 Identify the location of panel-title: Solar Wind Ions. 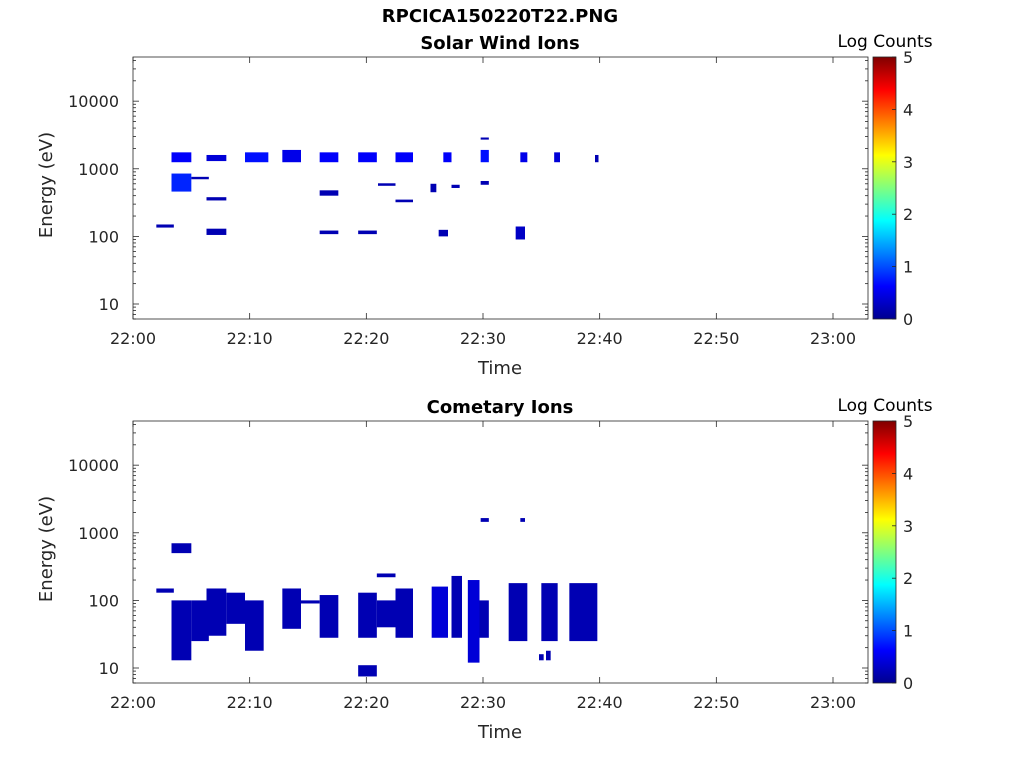
(499, 43).